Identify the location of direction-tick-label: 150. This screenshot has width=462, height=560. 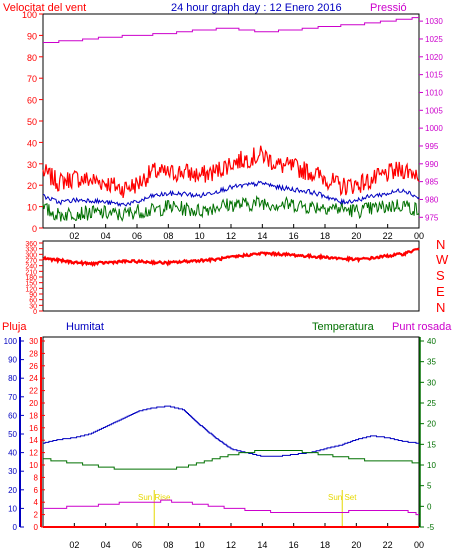
(31, 284).